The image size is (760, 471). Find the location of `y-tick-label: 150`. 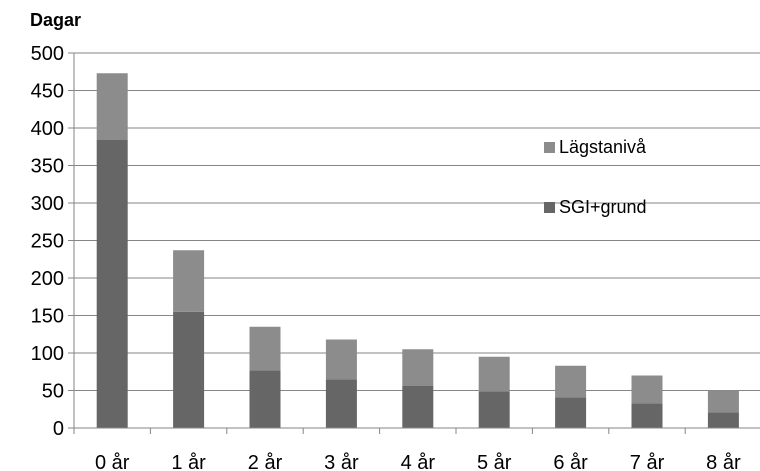

y-tick-label: 150 is located at coordinates (47, 317).